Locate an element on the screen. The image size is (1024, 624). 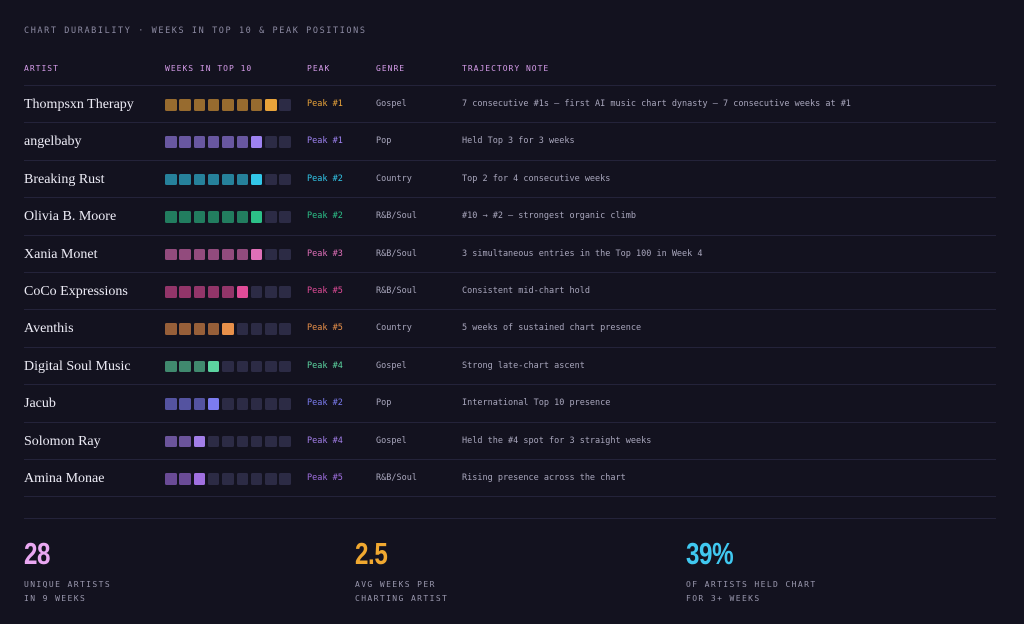
column-header: PEAK is located at coordinates (319, 68).